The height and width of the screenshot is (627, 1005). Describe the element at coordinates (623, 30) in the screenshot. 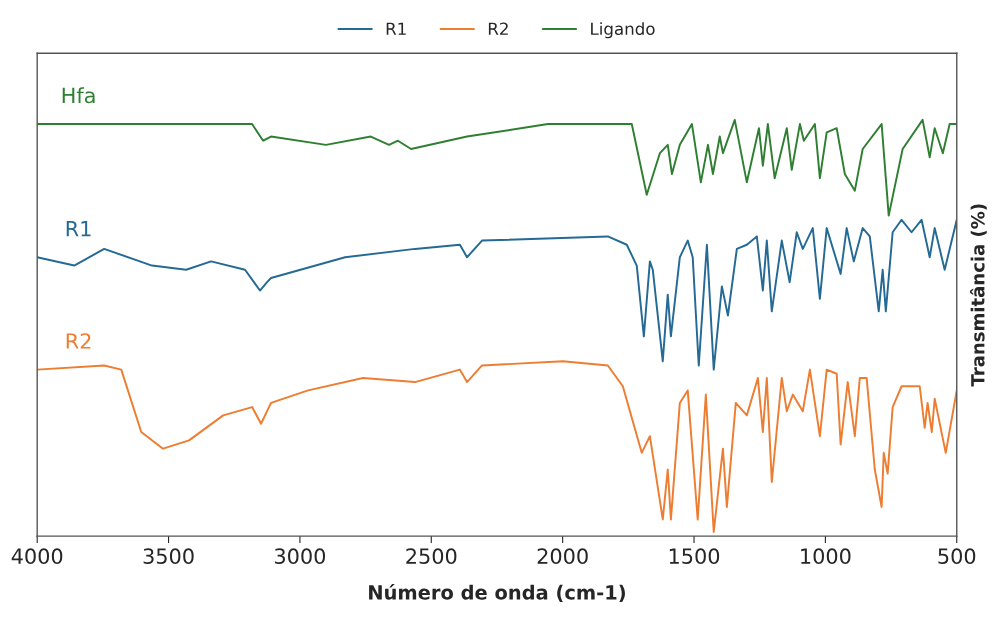

I see `legend-label: Ligando` at that location.